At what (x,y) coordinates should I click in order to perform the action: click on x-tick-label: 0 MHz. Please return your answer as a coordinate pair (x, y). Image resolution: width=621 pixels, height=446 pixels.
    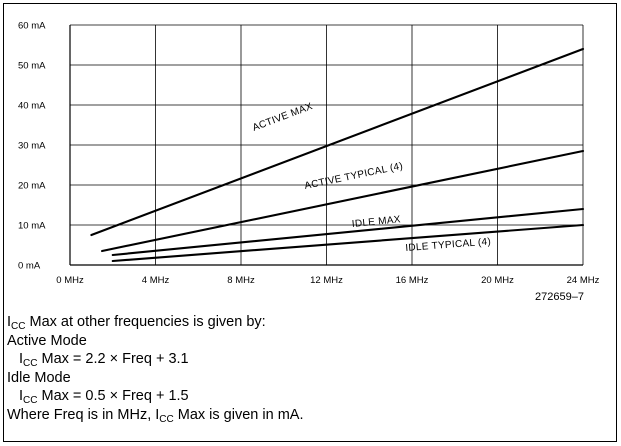
    Looking at the image, I should click on (70, 280).